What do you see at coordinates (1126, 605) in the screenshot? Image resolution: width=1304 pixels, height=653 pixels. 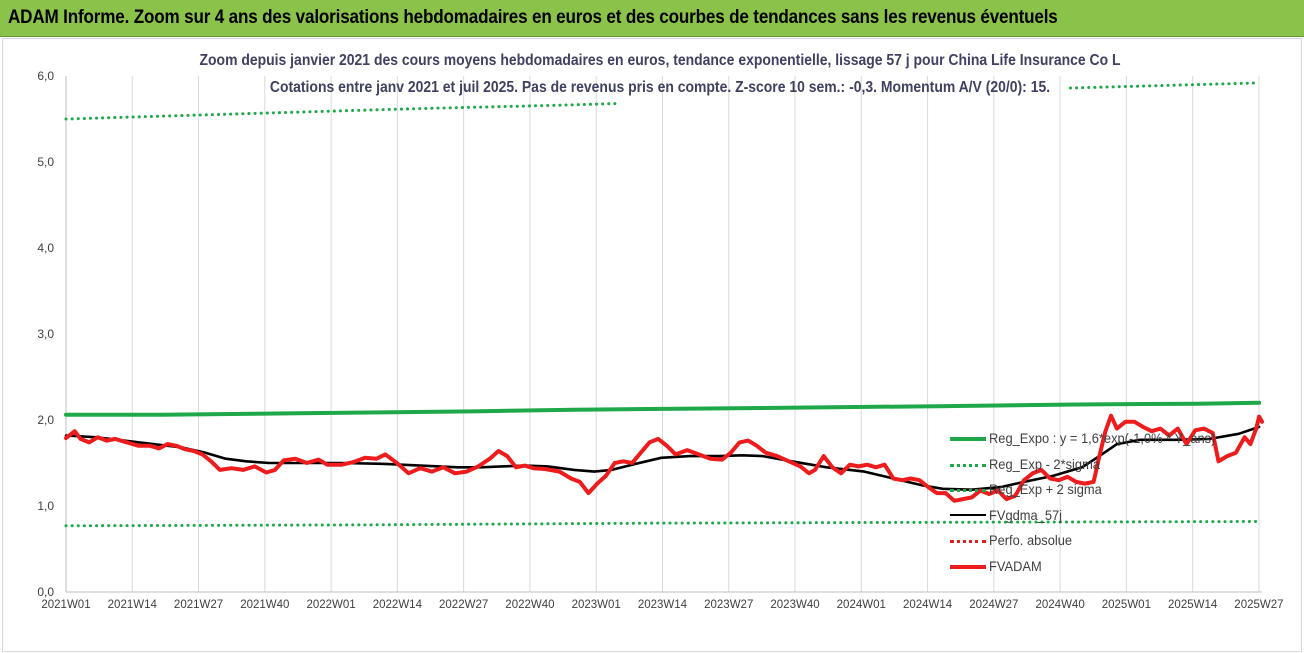 I see `x-tick-label: 2025W01` at bounding box center [1126, 605].